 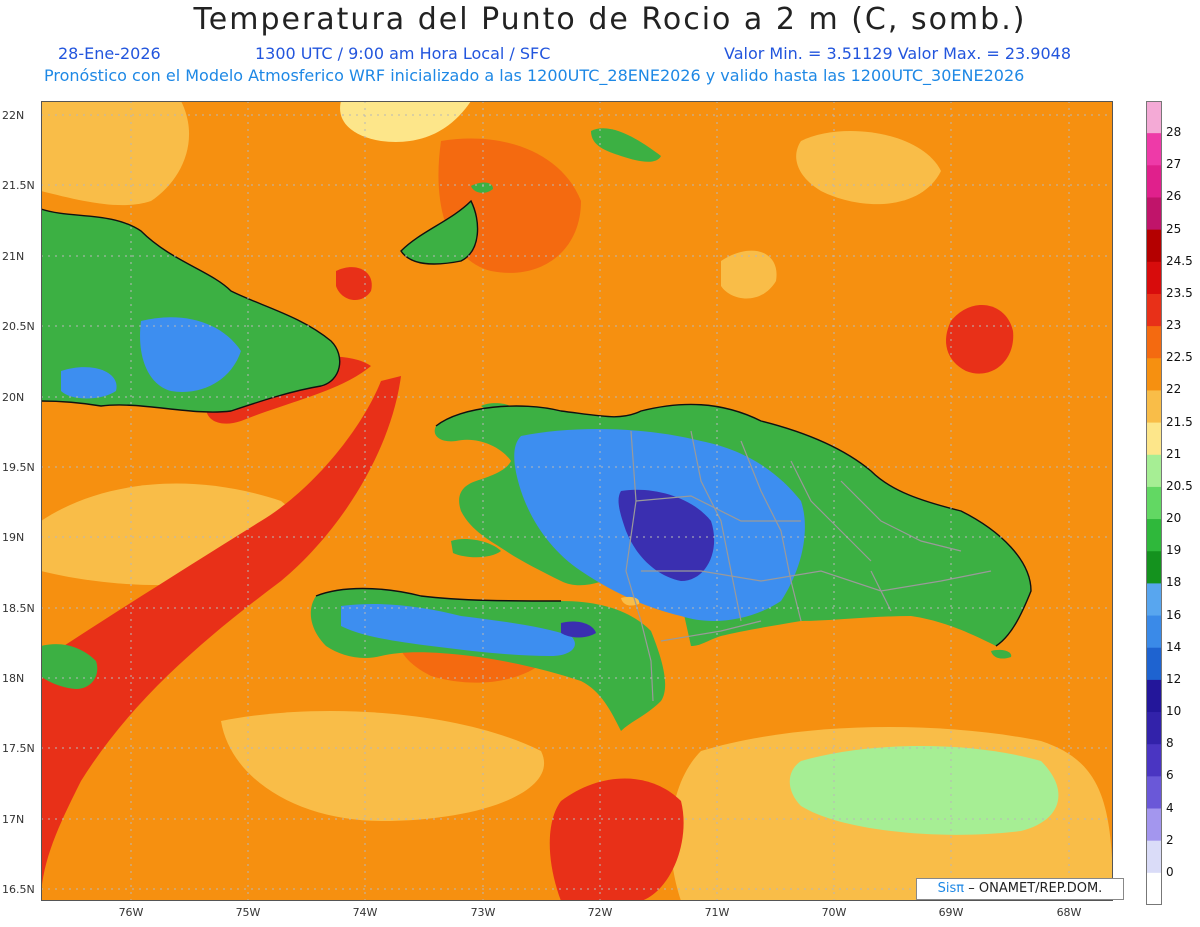 I want to click on lon-label: 68W, so click(x=1069, y=912).